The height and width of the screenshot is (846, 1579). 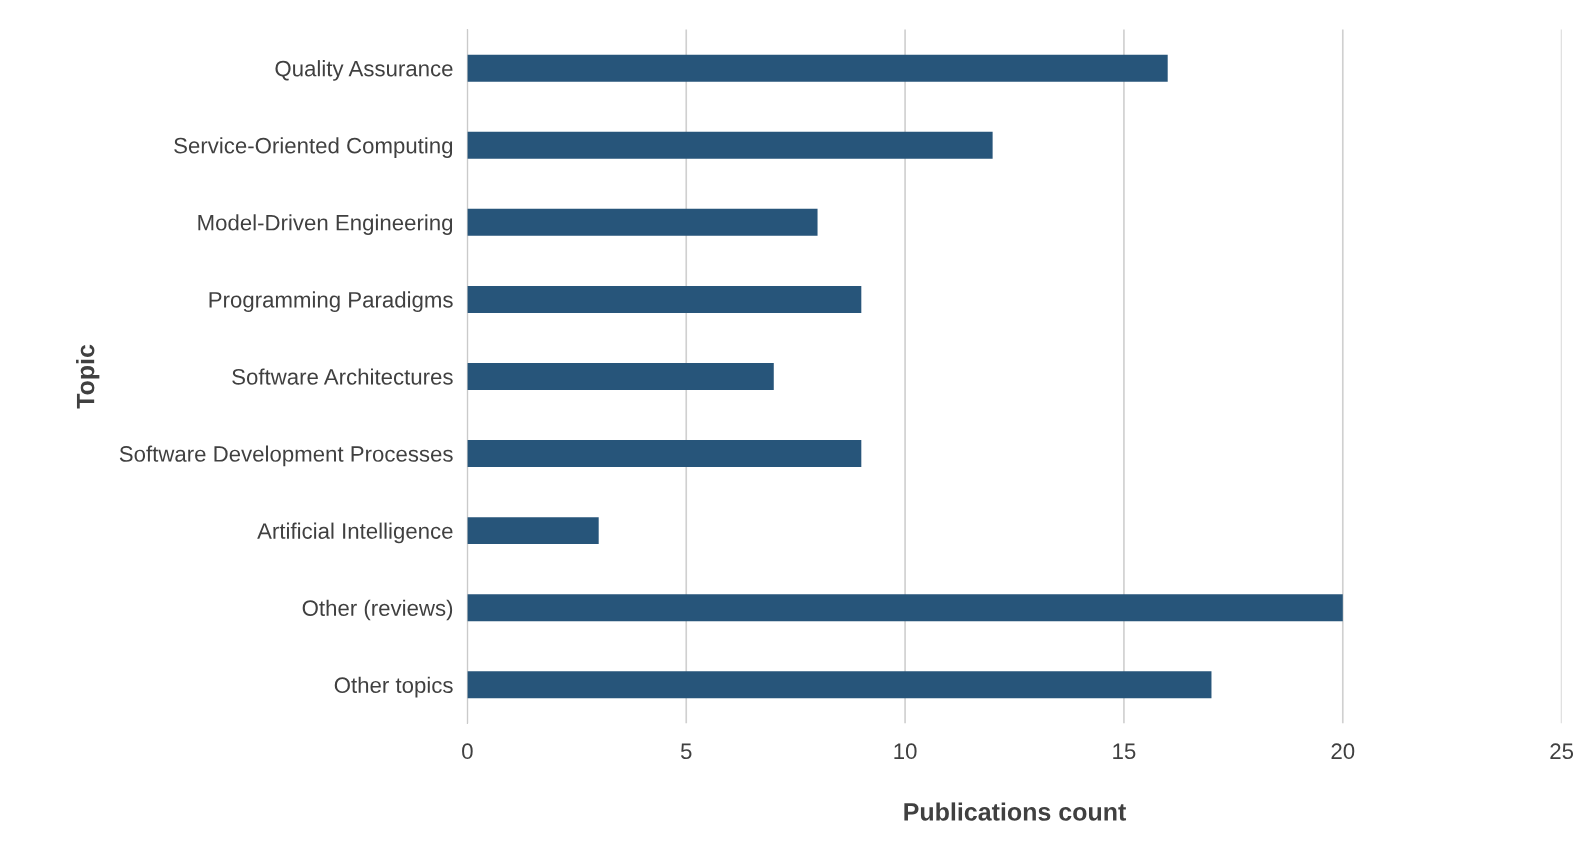 What do you see at coordinates (1124, 751) in the screenshot?
I see `x-tick-label: 15` at bounding box center [1124, 751].